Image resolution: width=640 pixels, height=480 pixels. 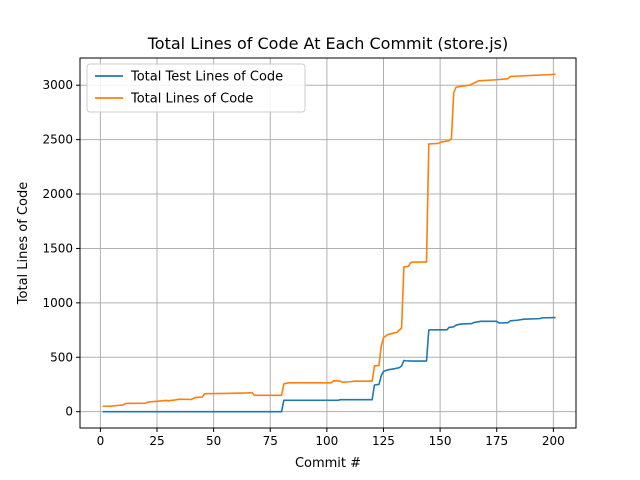 I want to click on x-tick-label: 125, so click(x=383, y=441).